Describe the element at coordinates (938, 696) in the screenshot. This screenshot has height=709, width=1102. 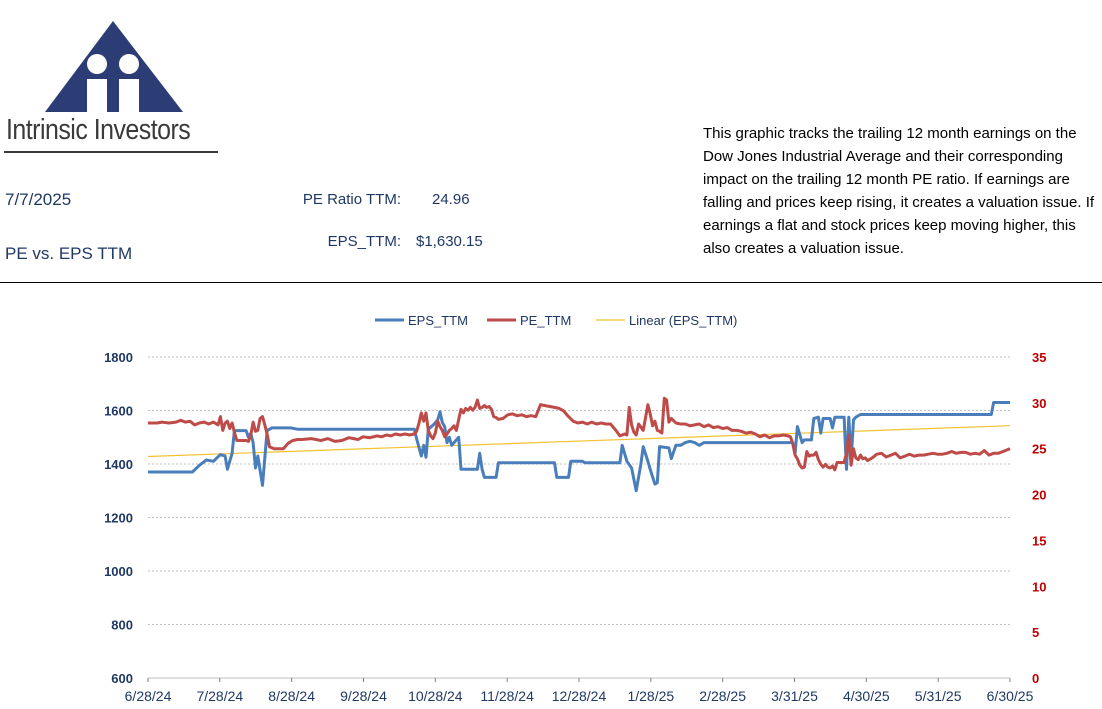
I see `x-axis-tick-label: 5/31/25` at that location.